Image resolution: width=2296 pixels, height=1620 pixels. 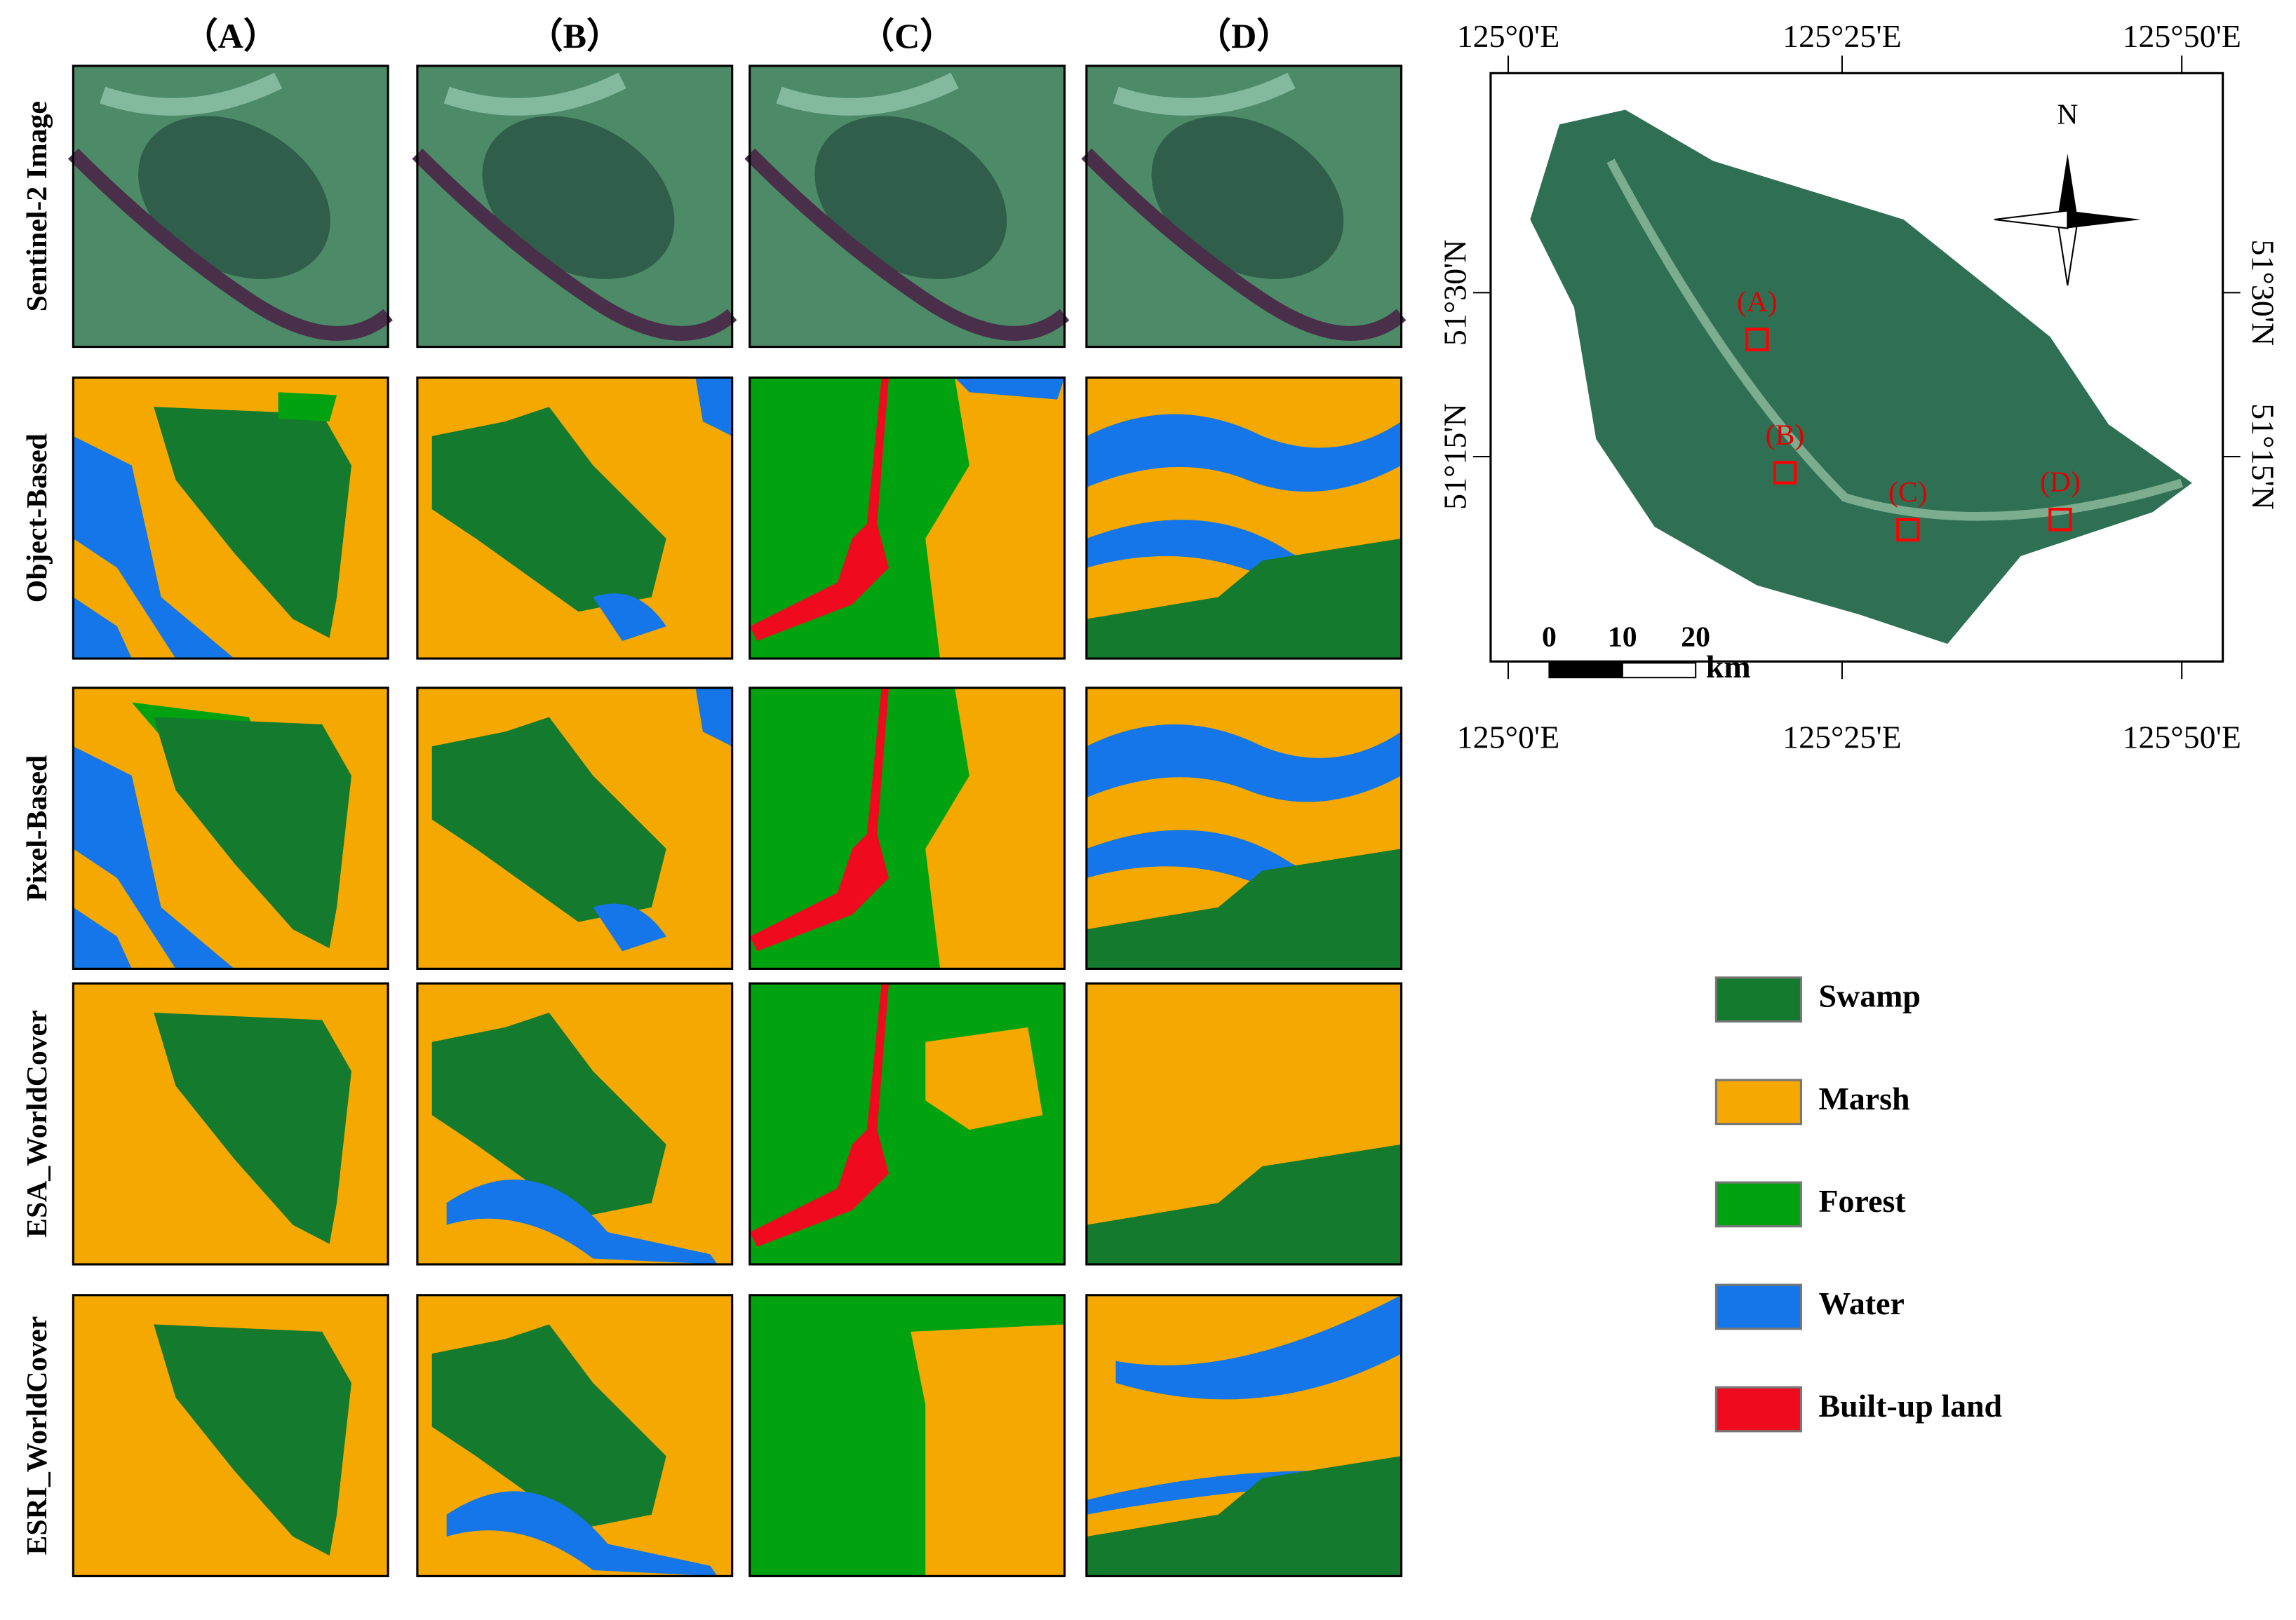 I want to click on row-label: ESA_WorldCover, so click(x=37, y=1124).